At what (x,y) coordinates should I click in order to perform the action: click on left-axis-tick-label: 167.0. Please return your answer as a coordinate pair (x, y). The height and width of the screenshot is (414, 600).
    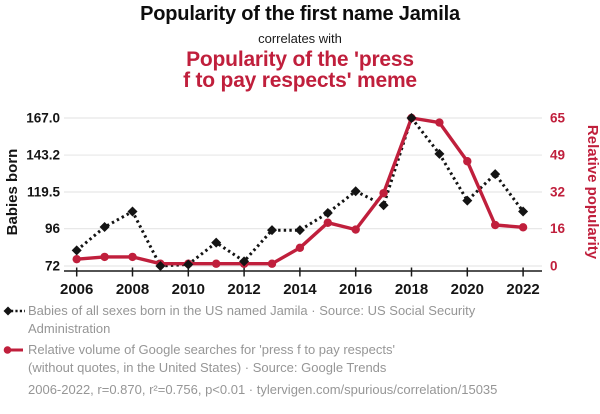
    Looking at the image, I should click on (43, 118).